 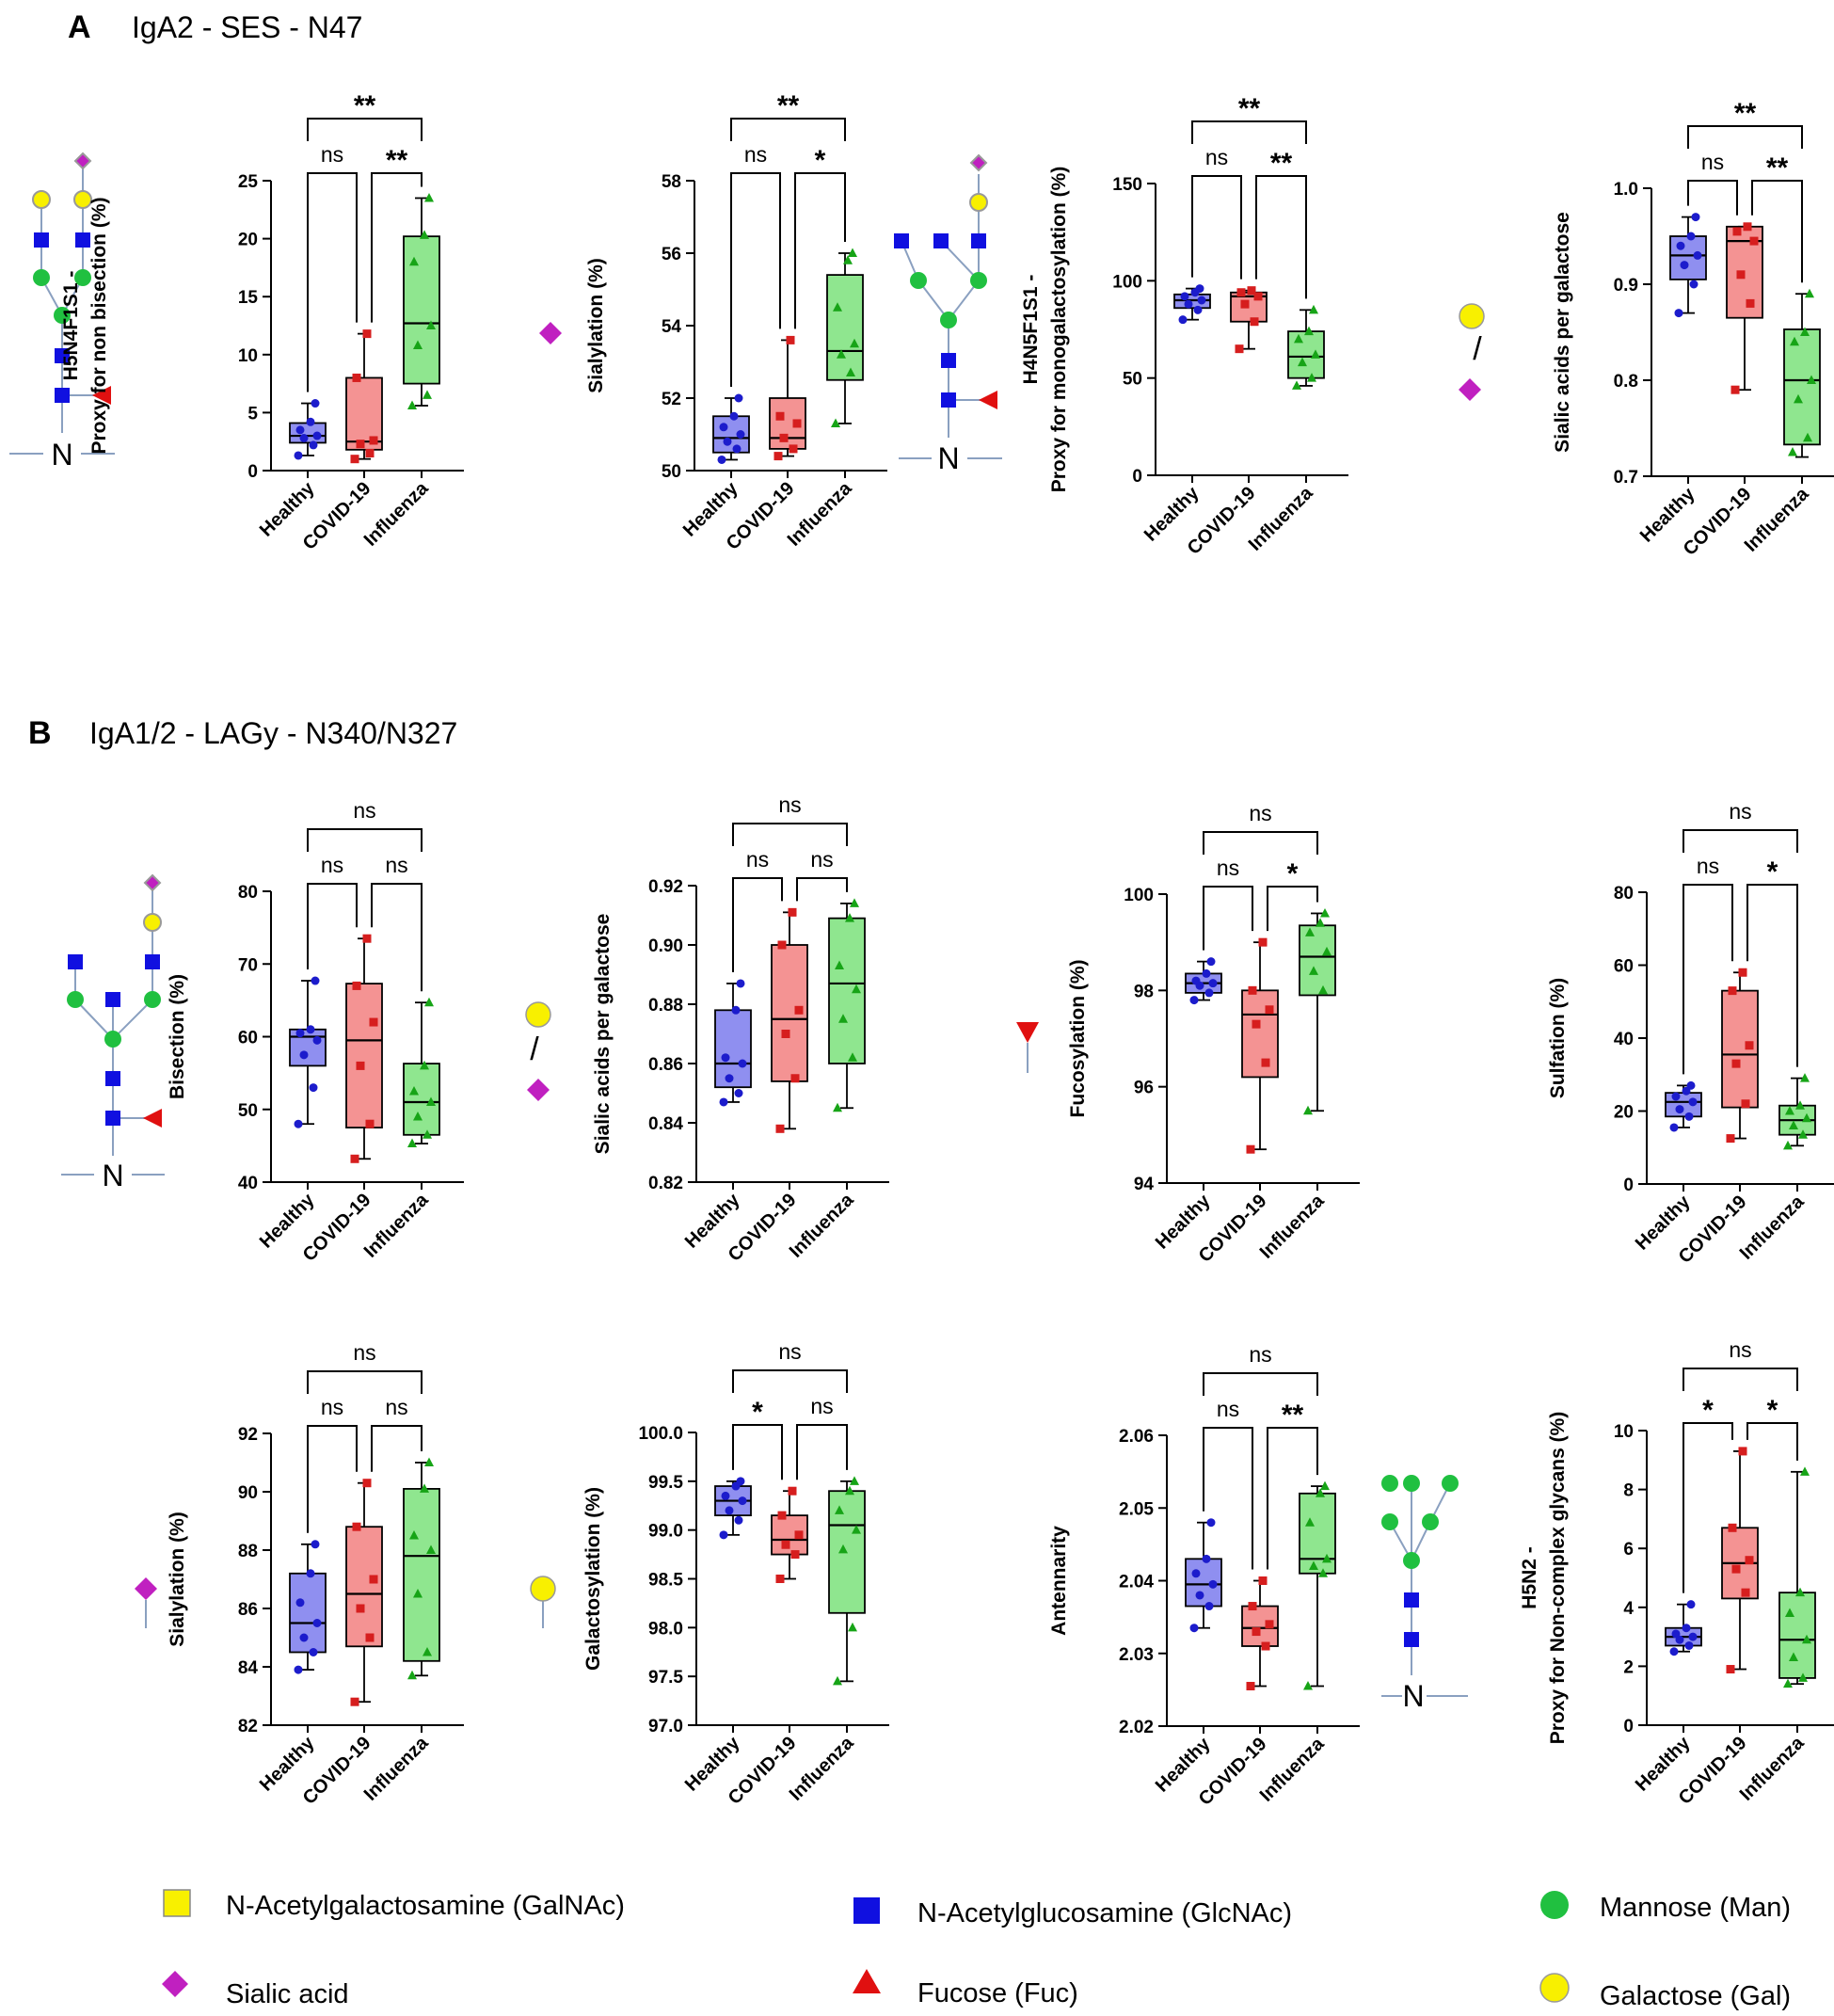 I want to click on glycan-a1-asparagine: N, so click(x=62, y=455).